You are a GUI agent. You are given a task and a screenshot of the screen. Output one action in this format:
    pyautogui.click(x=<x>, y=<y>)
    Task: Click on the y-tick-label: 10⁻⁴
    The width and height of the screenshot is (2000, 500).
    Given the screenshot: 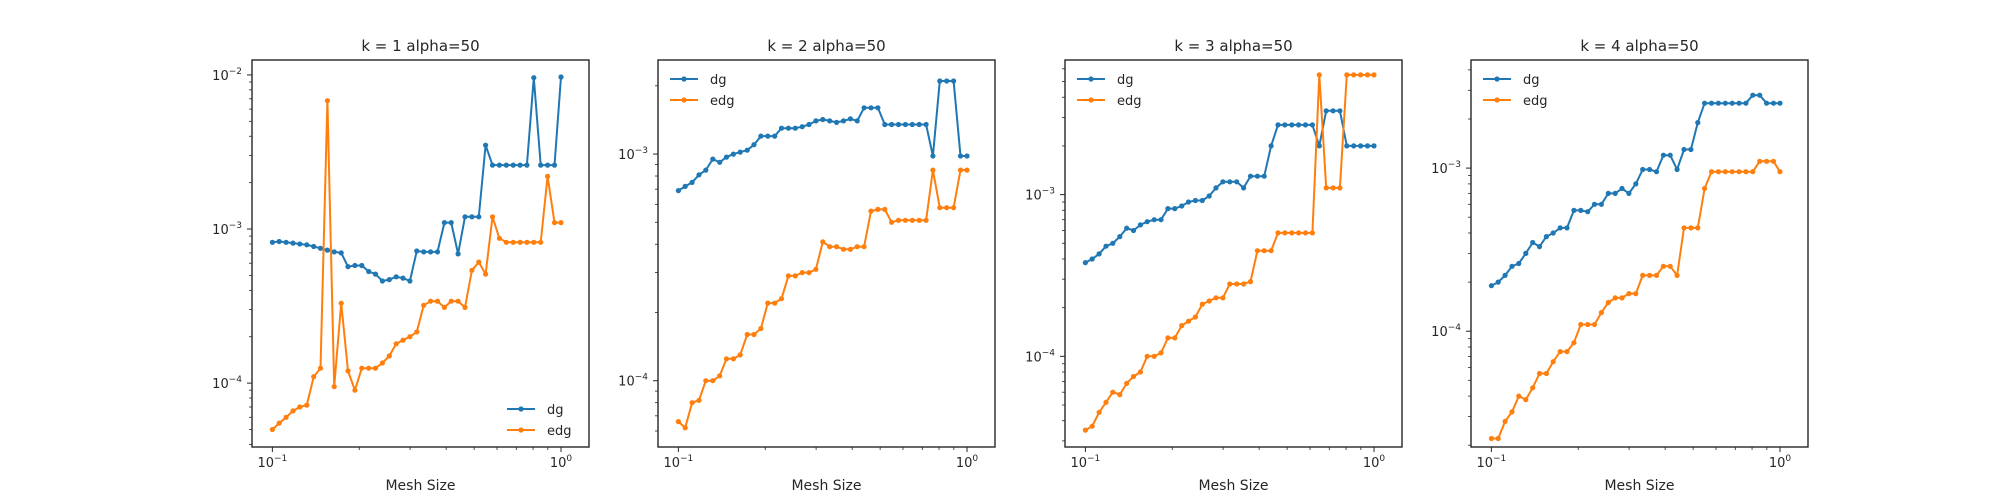 What is the action you would take?
    pyautogui.click(x=1040, y=356)
    